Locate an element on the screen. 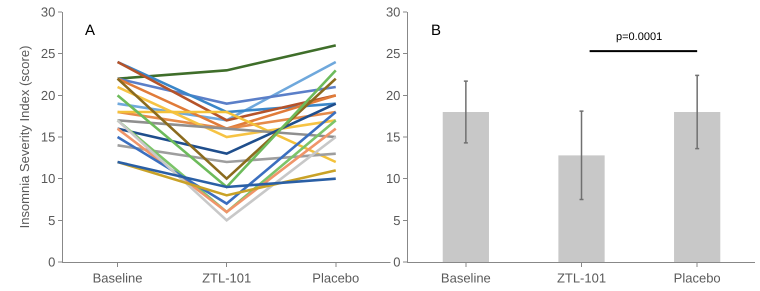 The width and height of the screenshot is (760, 291). annotation: A is located at coordinates (90, 30).